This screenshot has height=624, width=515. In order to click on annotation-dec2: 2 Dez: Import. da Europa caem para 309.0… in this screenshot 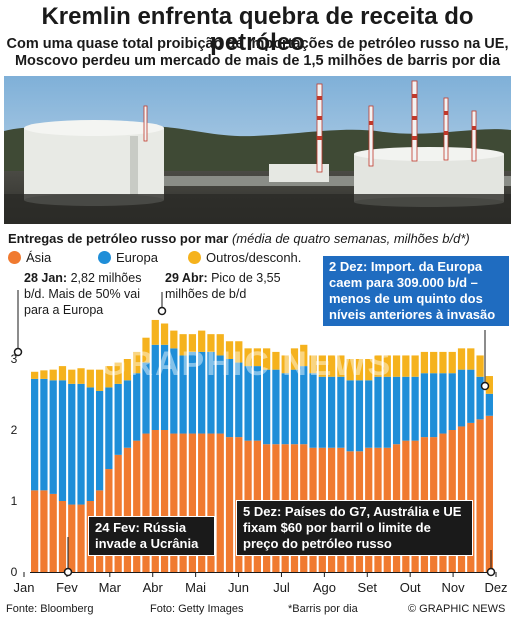, I will do `click(416, 291)`.